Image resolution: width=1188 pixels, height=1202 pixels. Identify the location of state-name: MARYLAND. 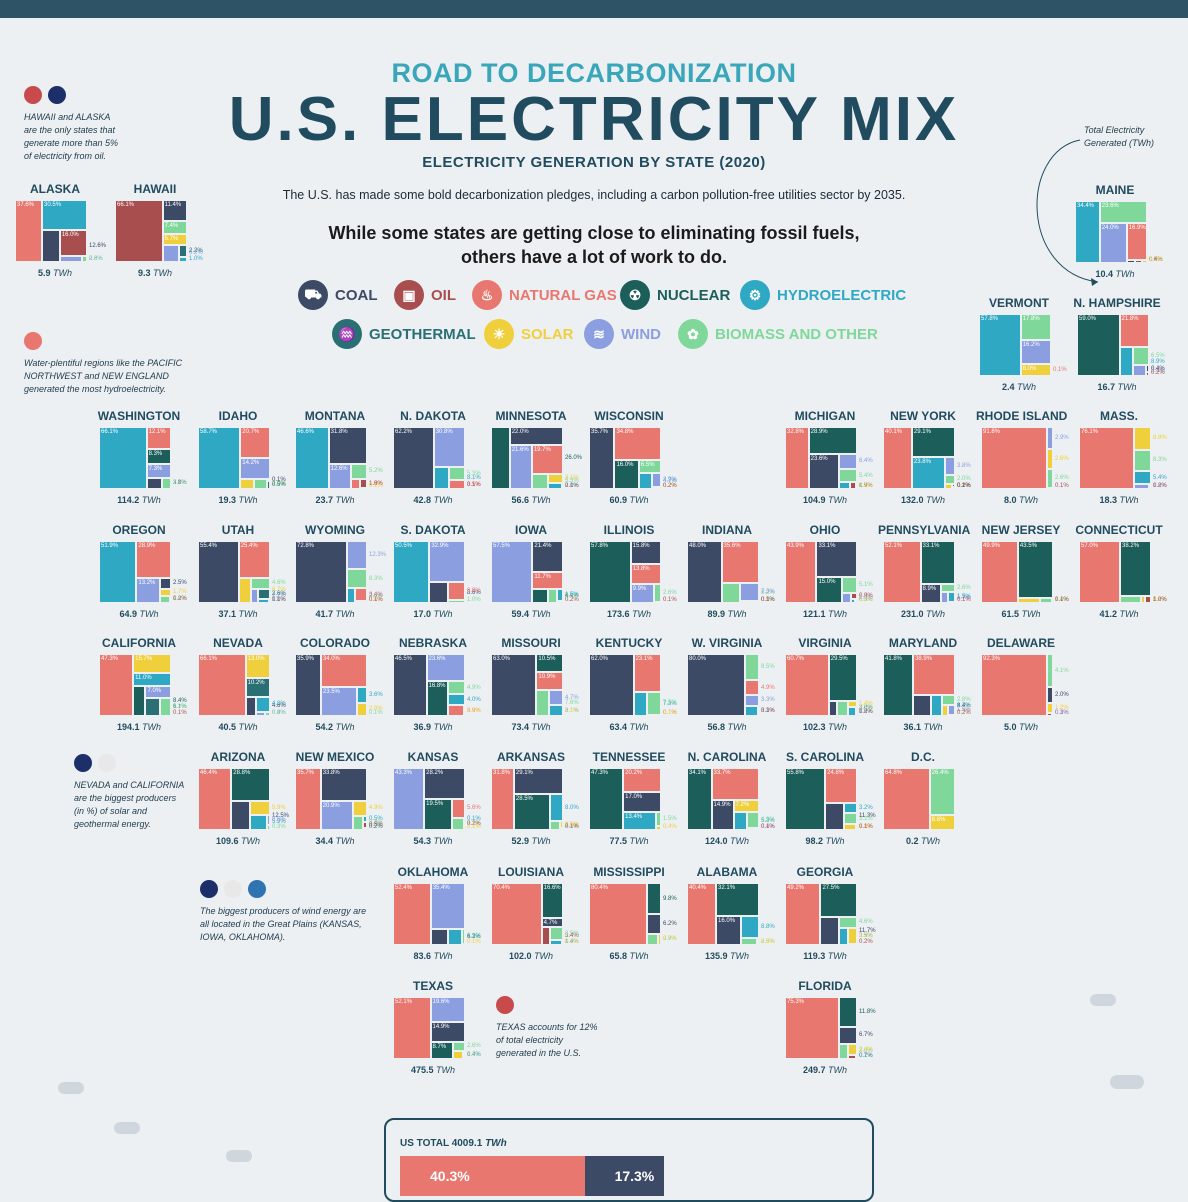
(923, 643).